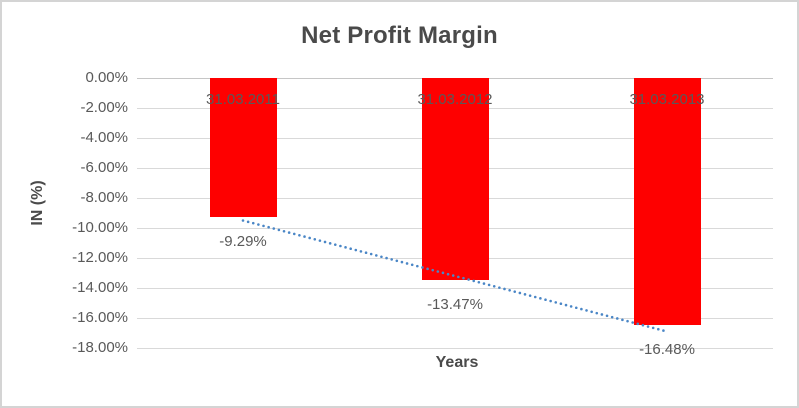  Describe the element at coordinates (100, 227) in the screenshot. I see `y-axis-tick-label: -10.00%` at that location.